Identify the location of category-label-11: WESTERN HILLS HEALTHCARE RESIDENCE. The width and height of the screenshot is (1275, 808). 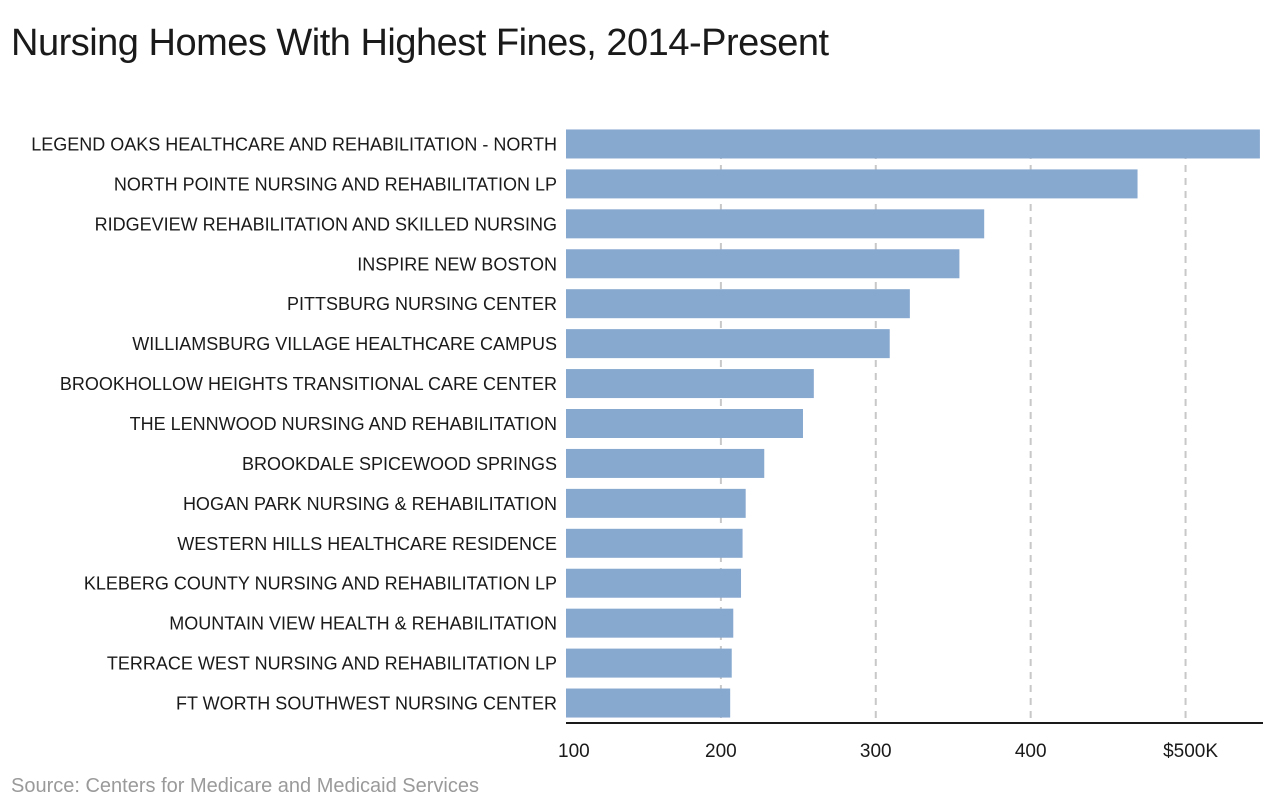
(367, 544).